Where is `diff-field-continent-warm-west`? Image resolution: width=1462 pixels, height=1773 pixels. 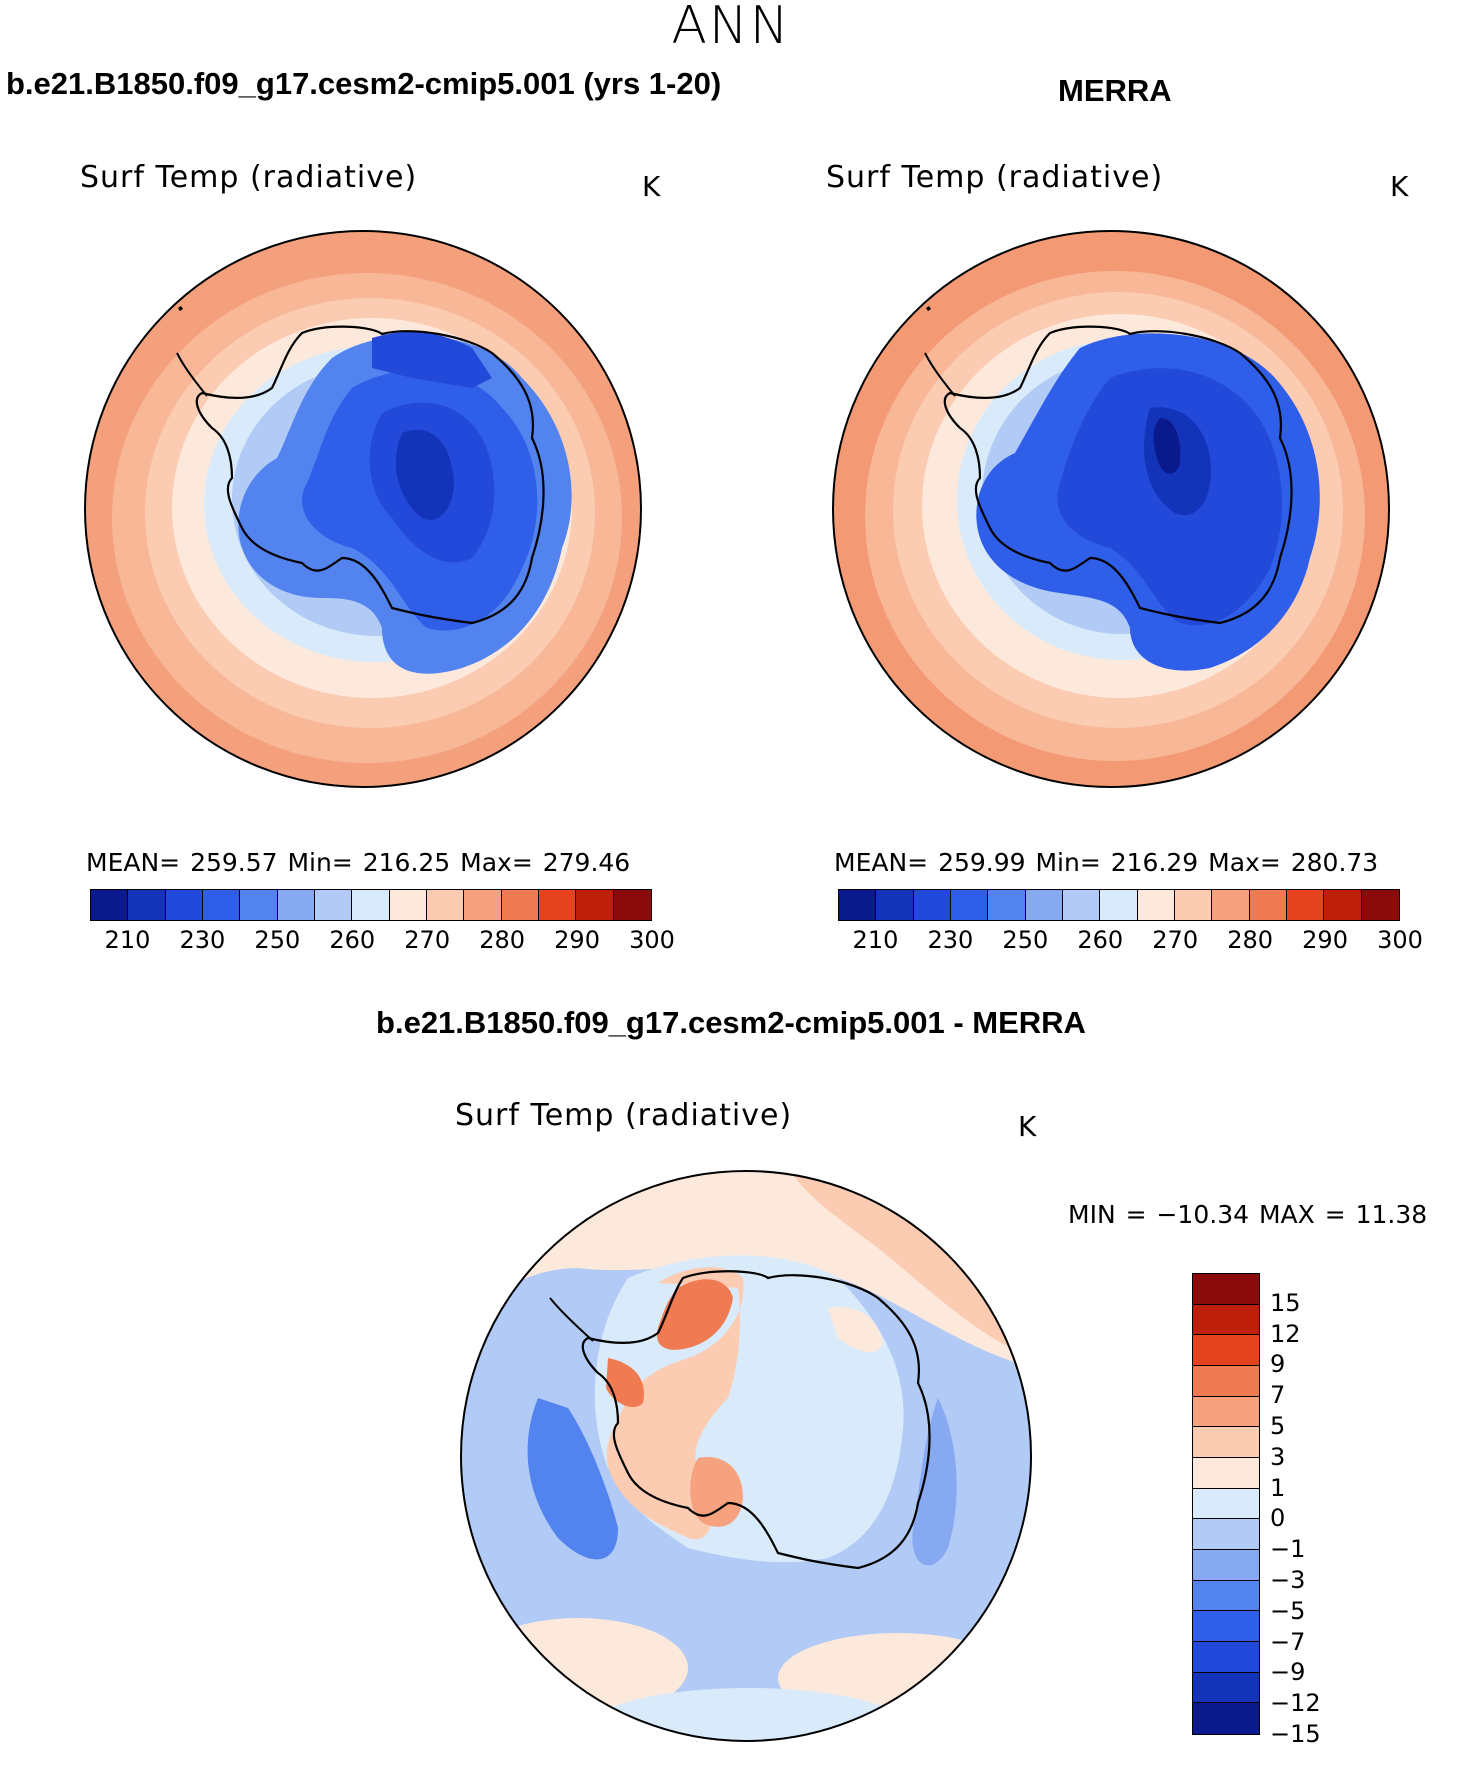
diff-field-continent-warm-west is located at coordinates (675, 1403).